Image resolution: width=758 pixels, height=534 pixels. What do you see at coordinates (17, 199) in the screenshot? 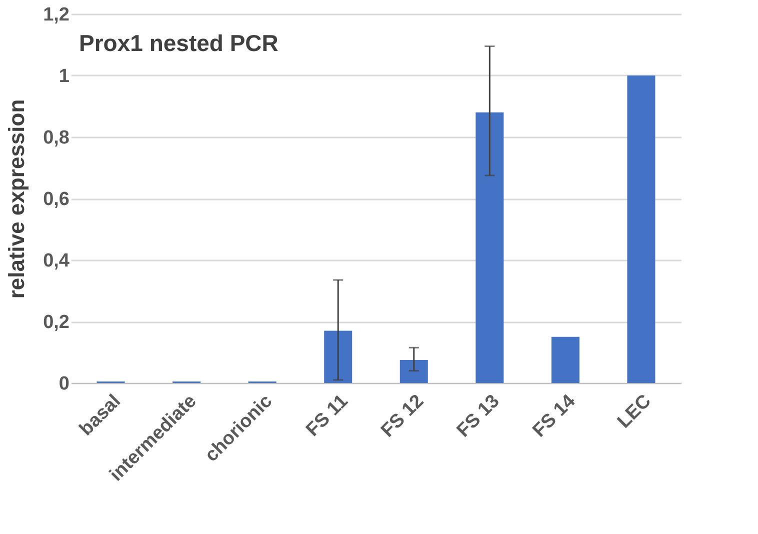
I see `y-axis-title: relative expression` at bounding box center [17, 199].